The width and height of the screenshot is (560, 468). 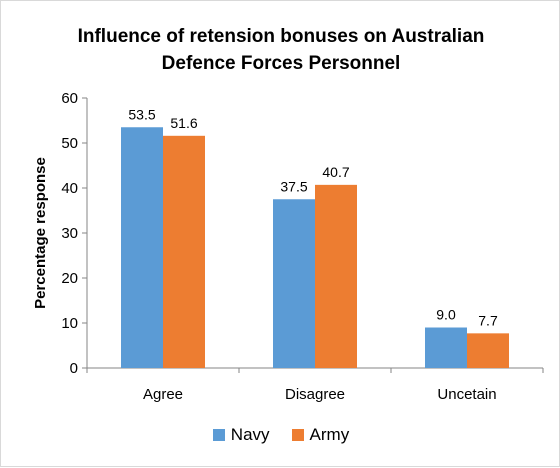 What do you see at coordinates (336, 276) in the screenshot?
I see `bar-army-disagree` at bounding box center [336, 276].